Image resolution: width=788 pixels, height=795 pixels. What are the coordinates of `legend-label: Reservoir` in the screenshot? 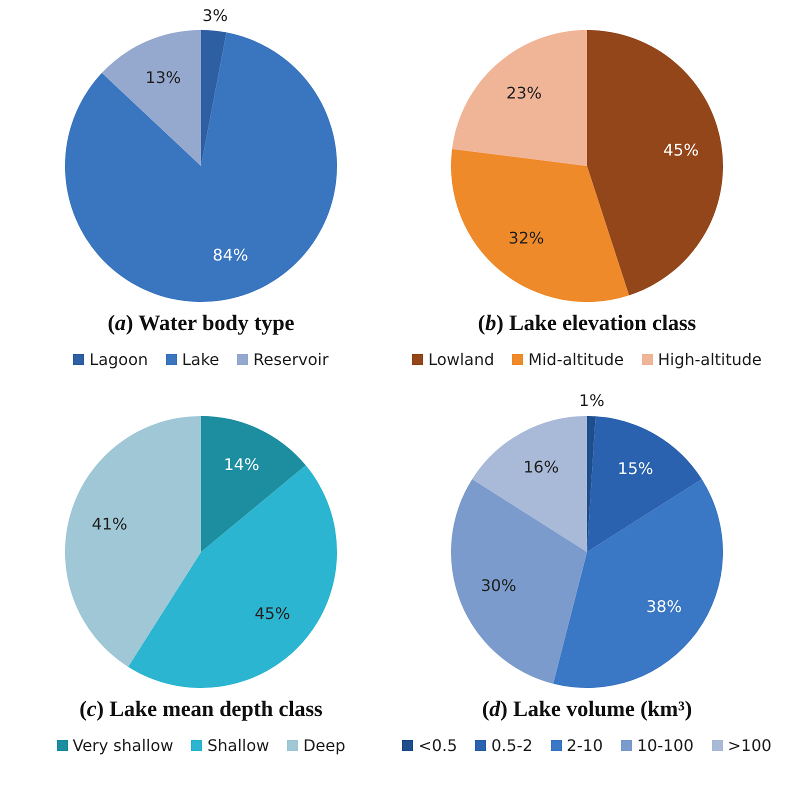 It's located at (291, 359).